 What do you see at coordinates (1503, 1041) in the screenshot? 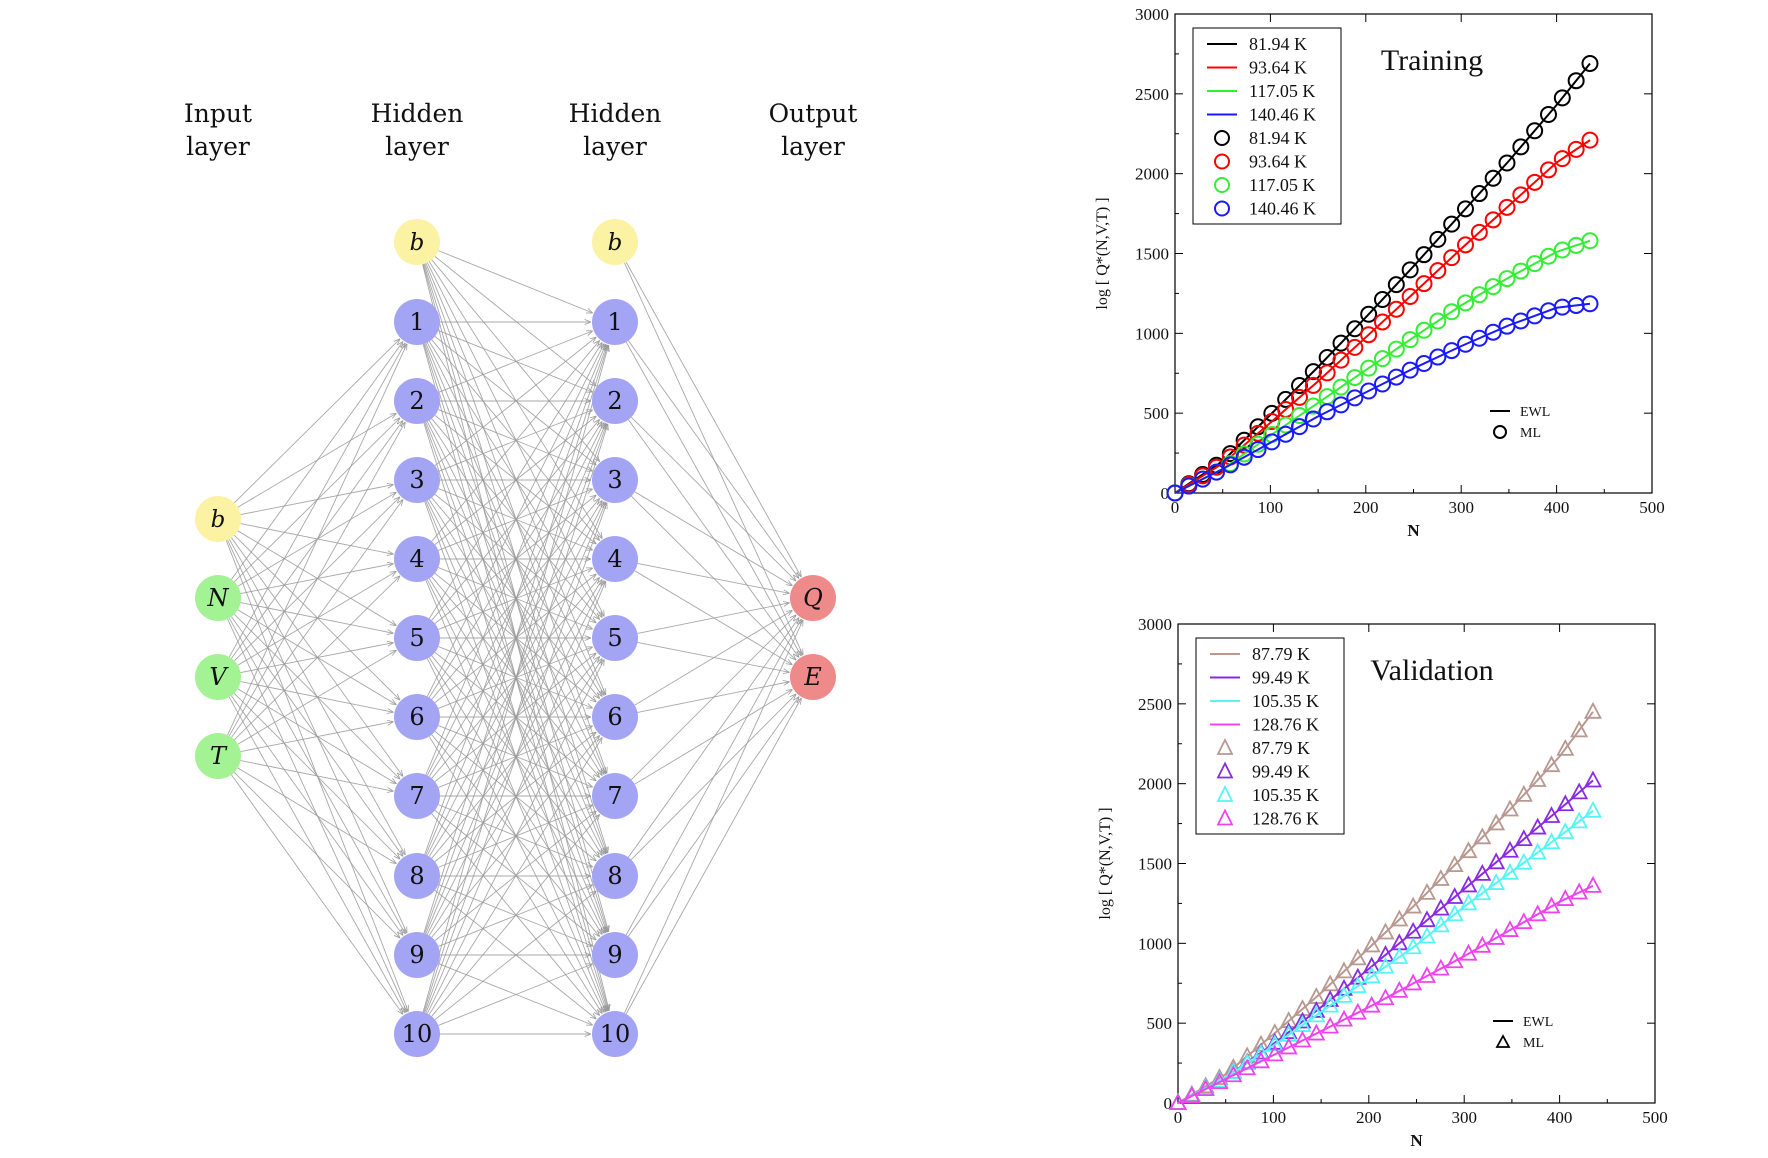
I see `method-marker-swatch` at bounding box center [1503, 1041].